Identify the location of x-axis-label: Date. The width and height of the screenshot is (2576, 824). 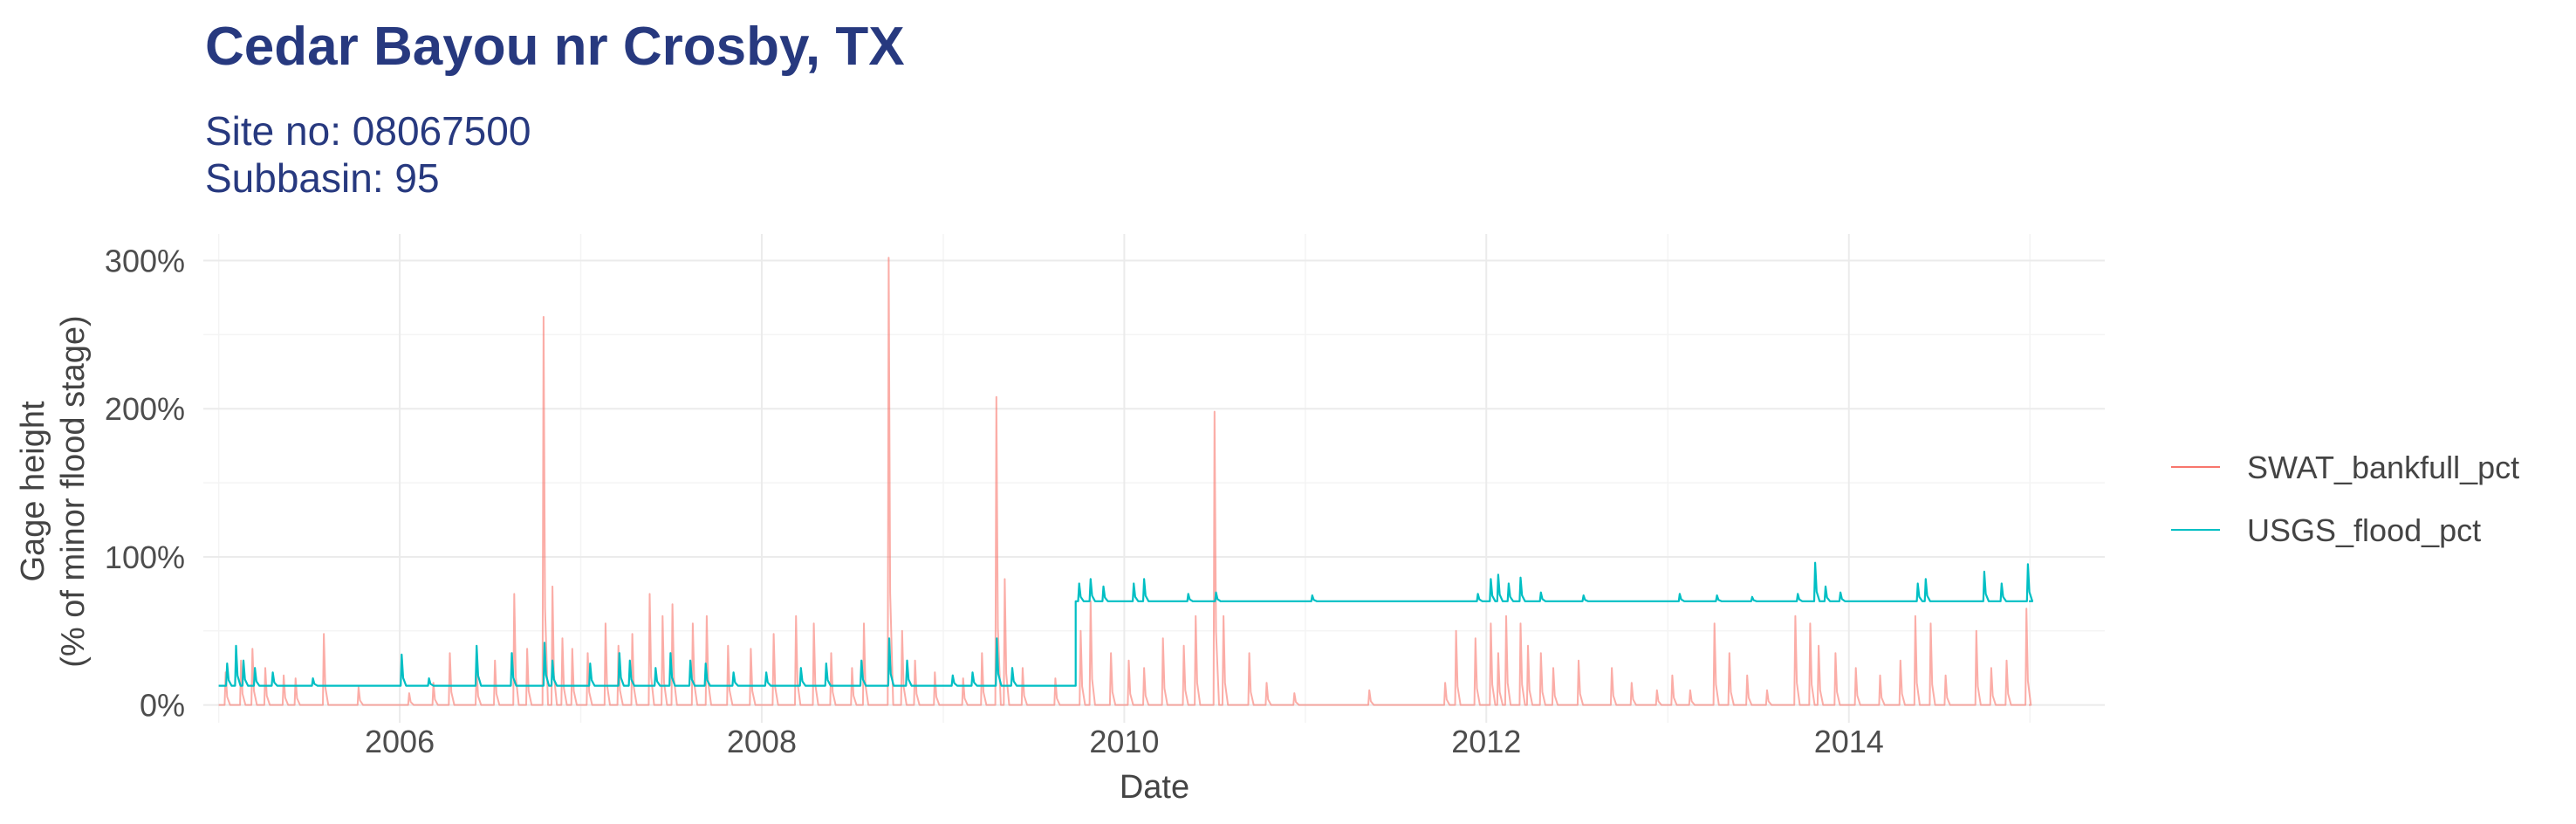
(1155, 787).